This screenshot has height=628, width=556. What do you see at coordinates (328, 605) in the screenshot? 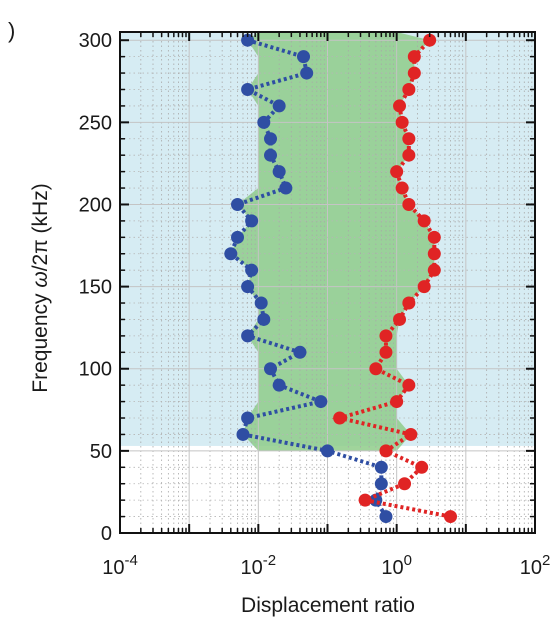
I see `x-axis-title: Displacement ratio` at bounding box center [328, 605].